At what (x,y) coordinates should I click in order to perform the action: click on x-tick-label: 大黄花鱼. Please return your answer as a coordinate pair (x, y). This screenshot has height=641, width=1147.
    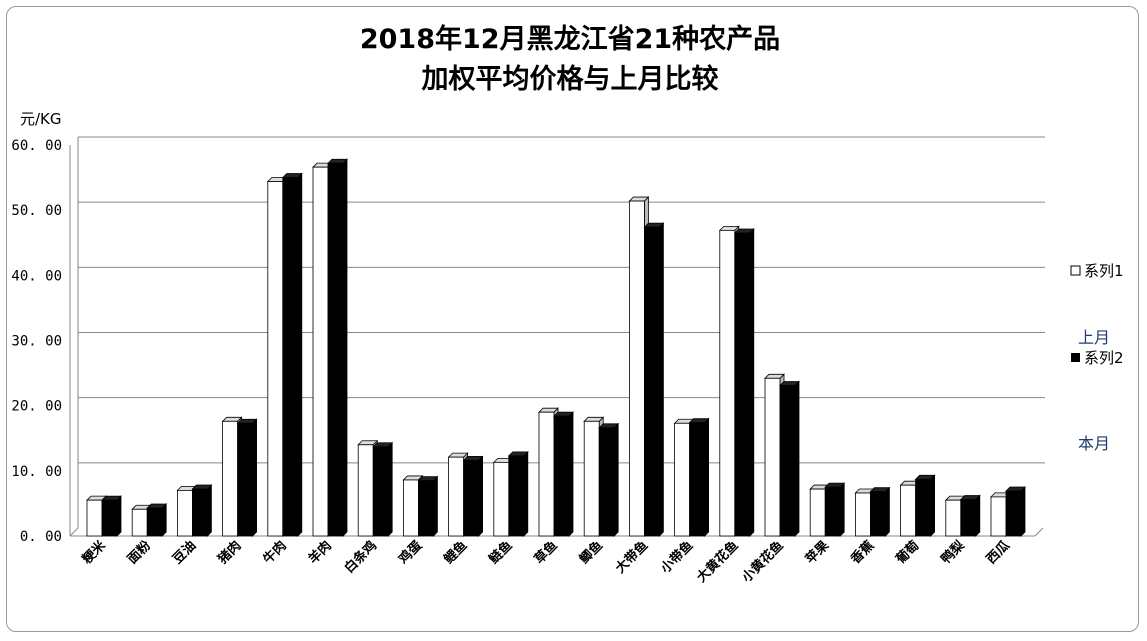
    Looking at the image, I should click on (718, 562).